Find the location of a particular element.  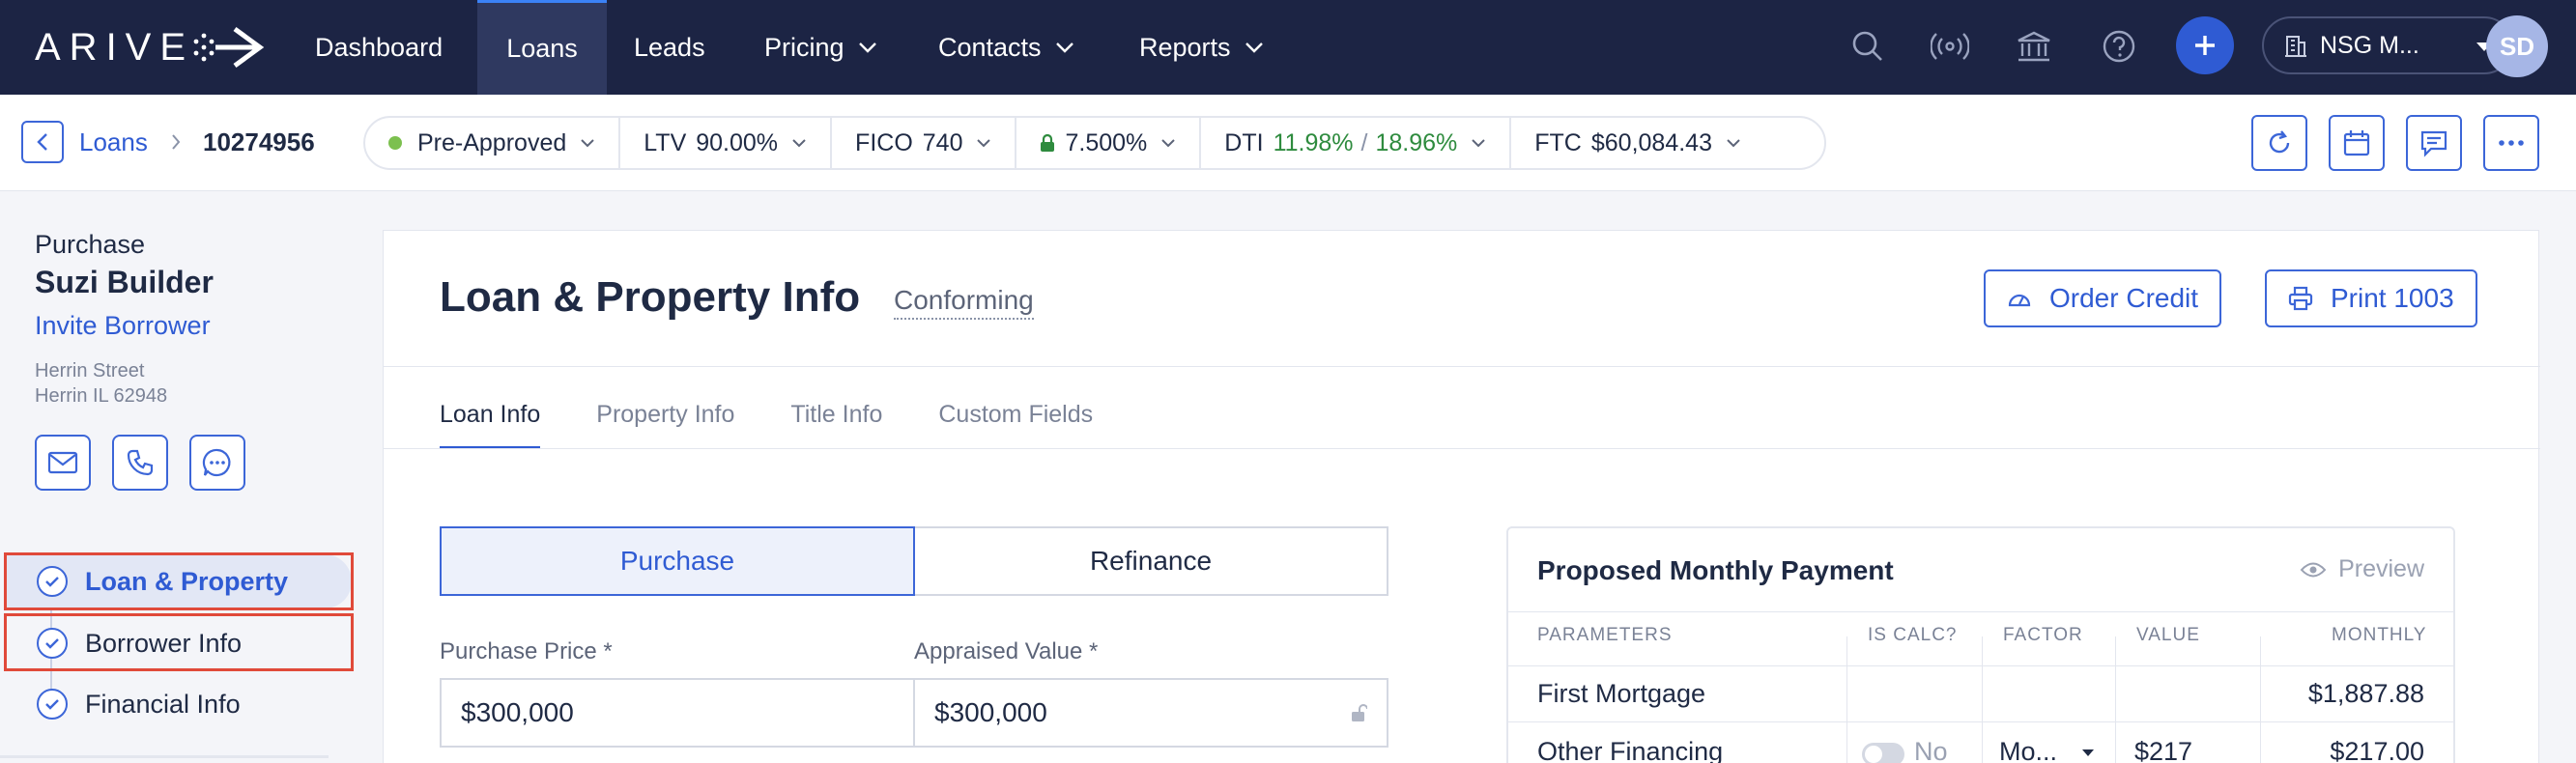

add-new-button is located at coordinates (2205, 45).